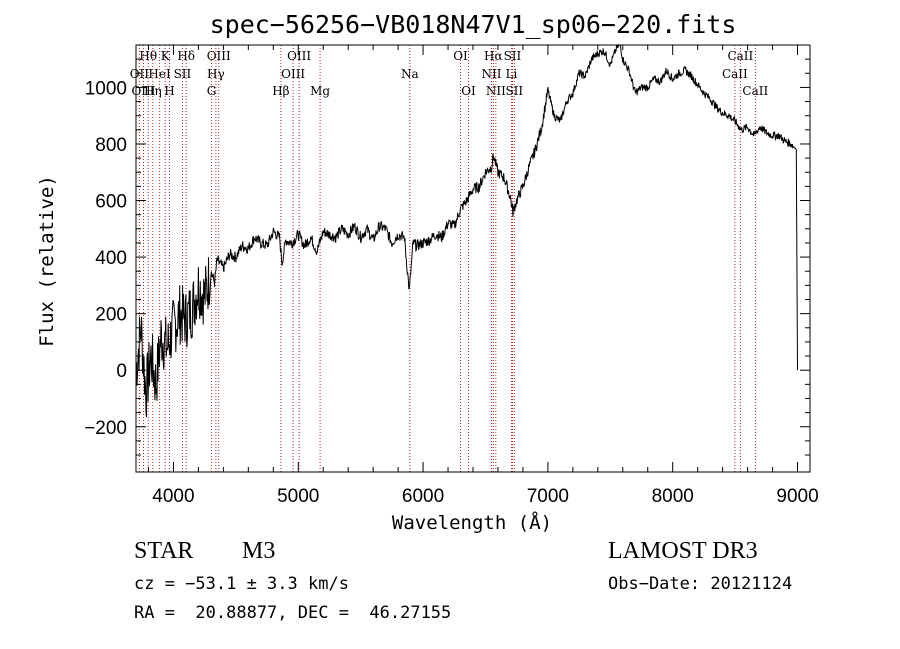 Image resolution: width=900 pixels, height=649 pixels. Describe the element at coordinates (299, 56) in the screenshot. I see `marker-label-13: OIII` at that location.